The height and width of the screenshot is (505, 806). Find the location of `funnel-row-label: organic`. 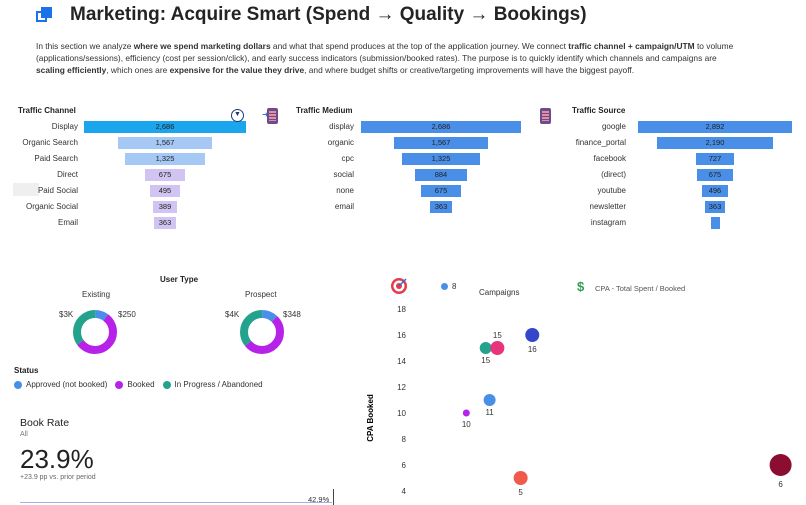

funnel-row-label: organic is located at coordinates (340, 142).